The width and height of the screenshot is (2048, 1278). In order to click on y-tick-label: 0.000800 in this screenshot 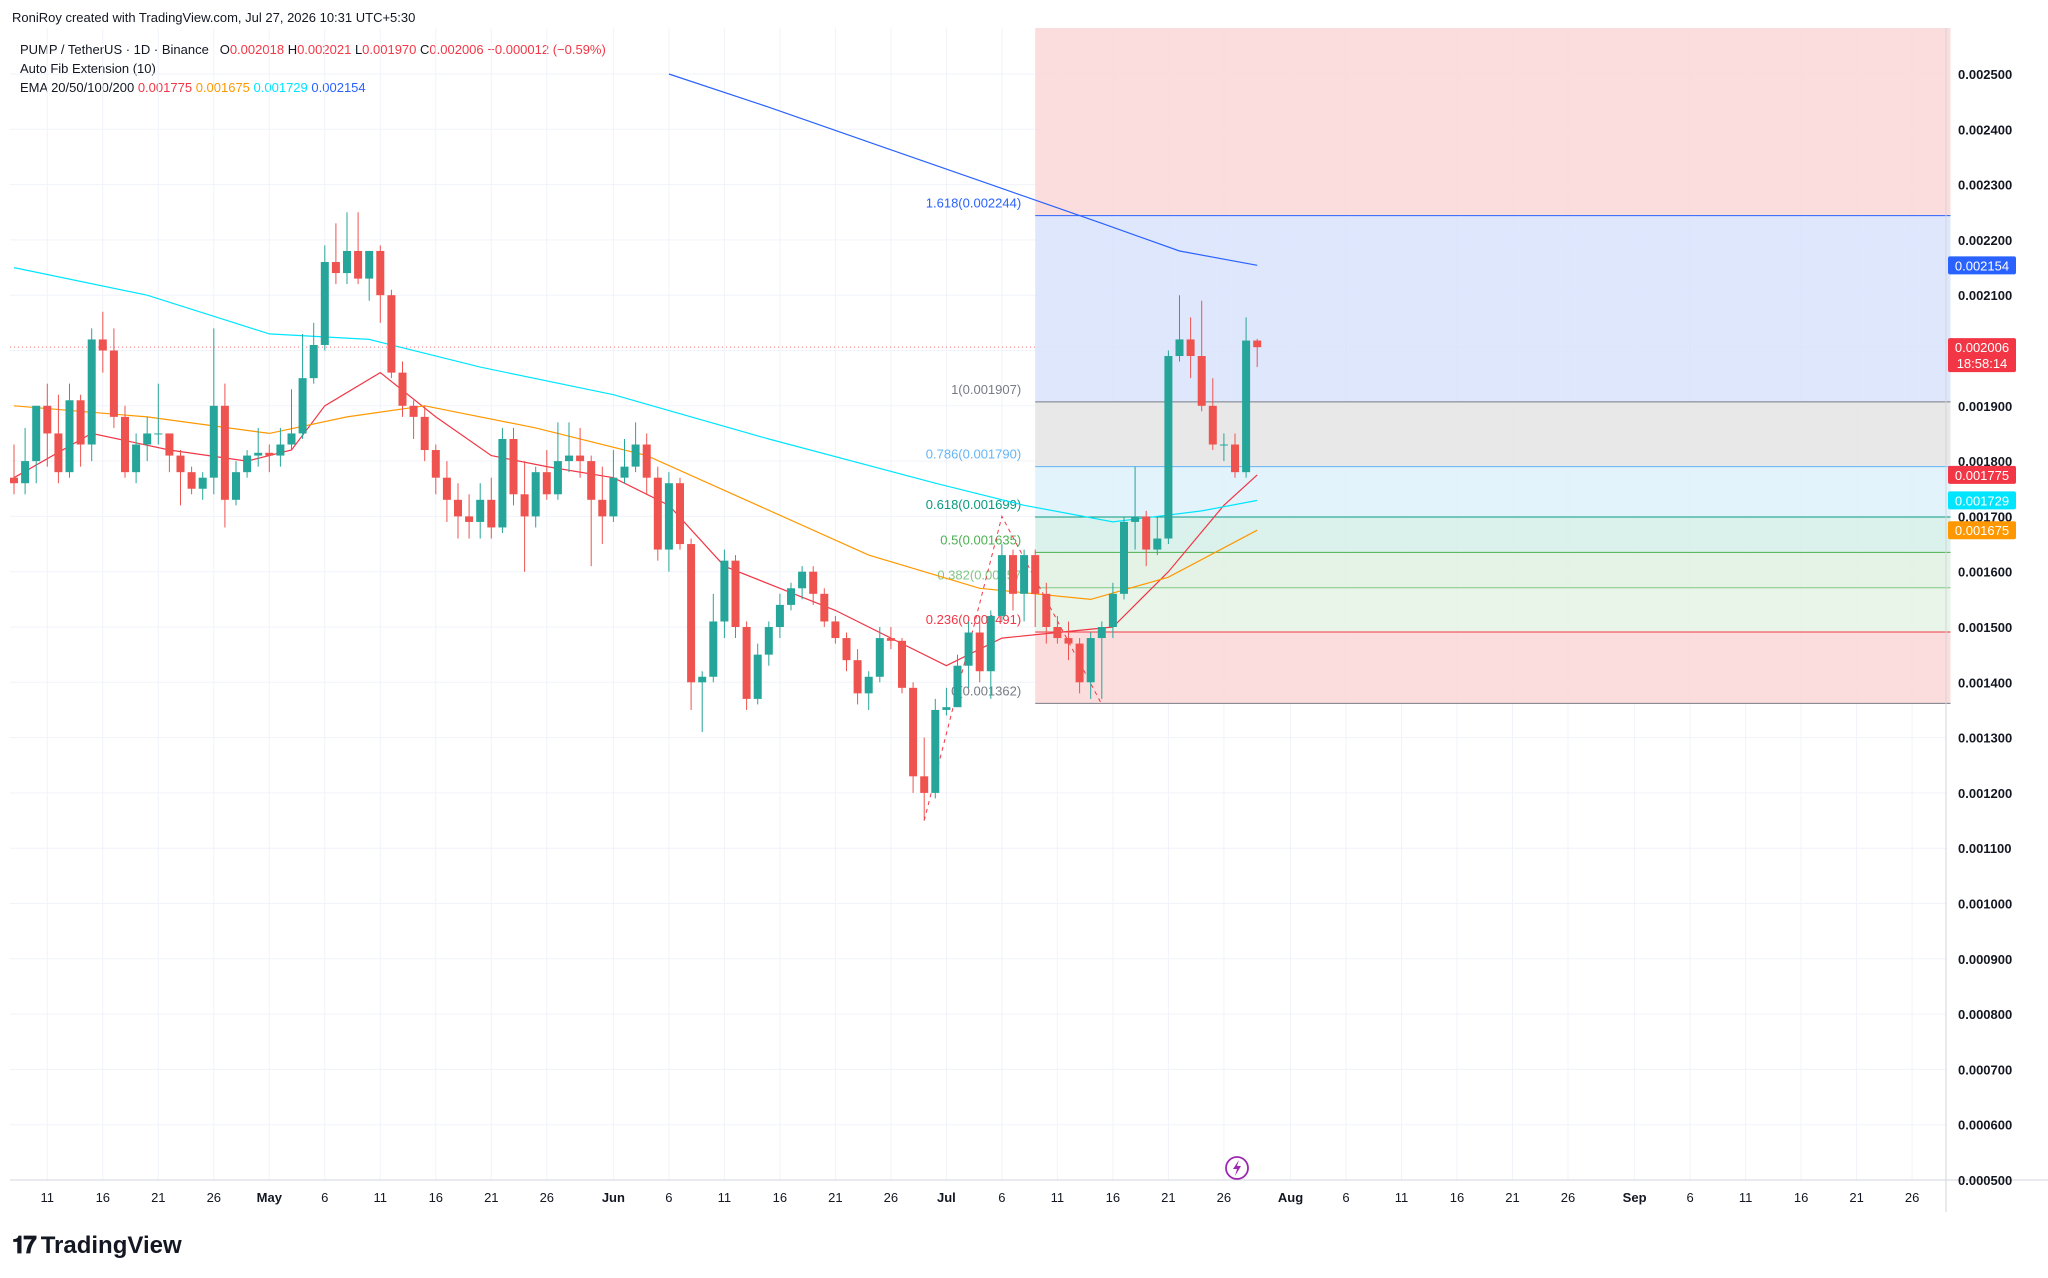, I will do `click(1985, 1014)`.